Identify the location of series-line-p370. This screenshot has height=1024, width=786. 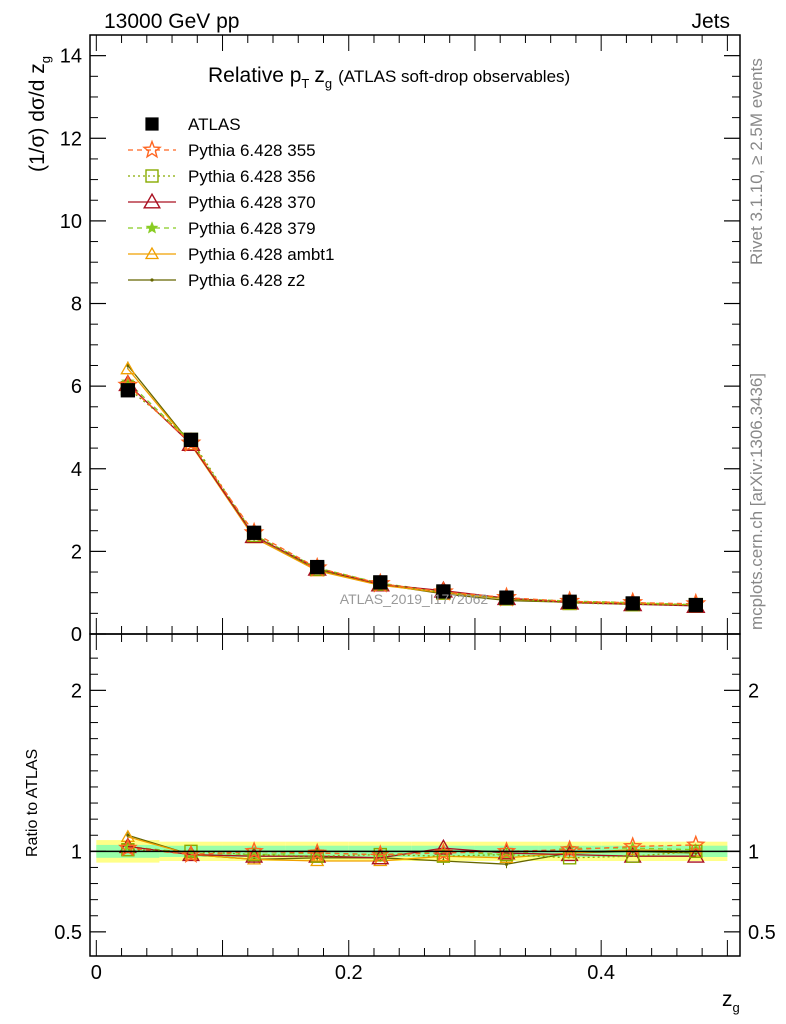
(411, 852).